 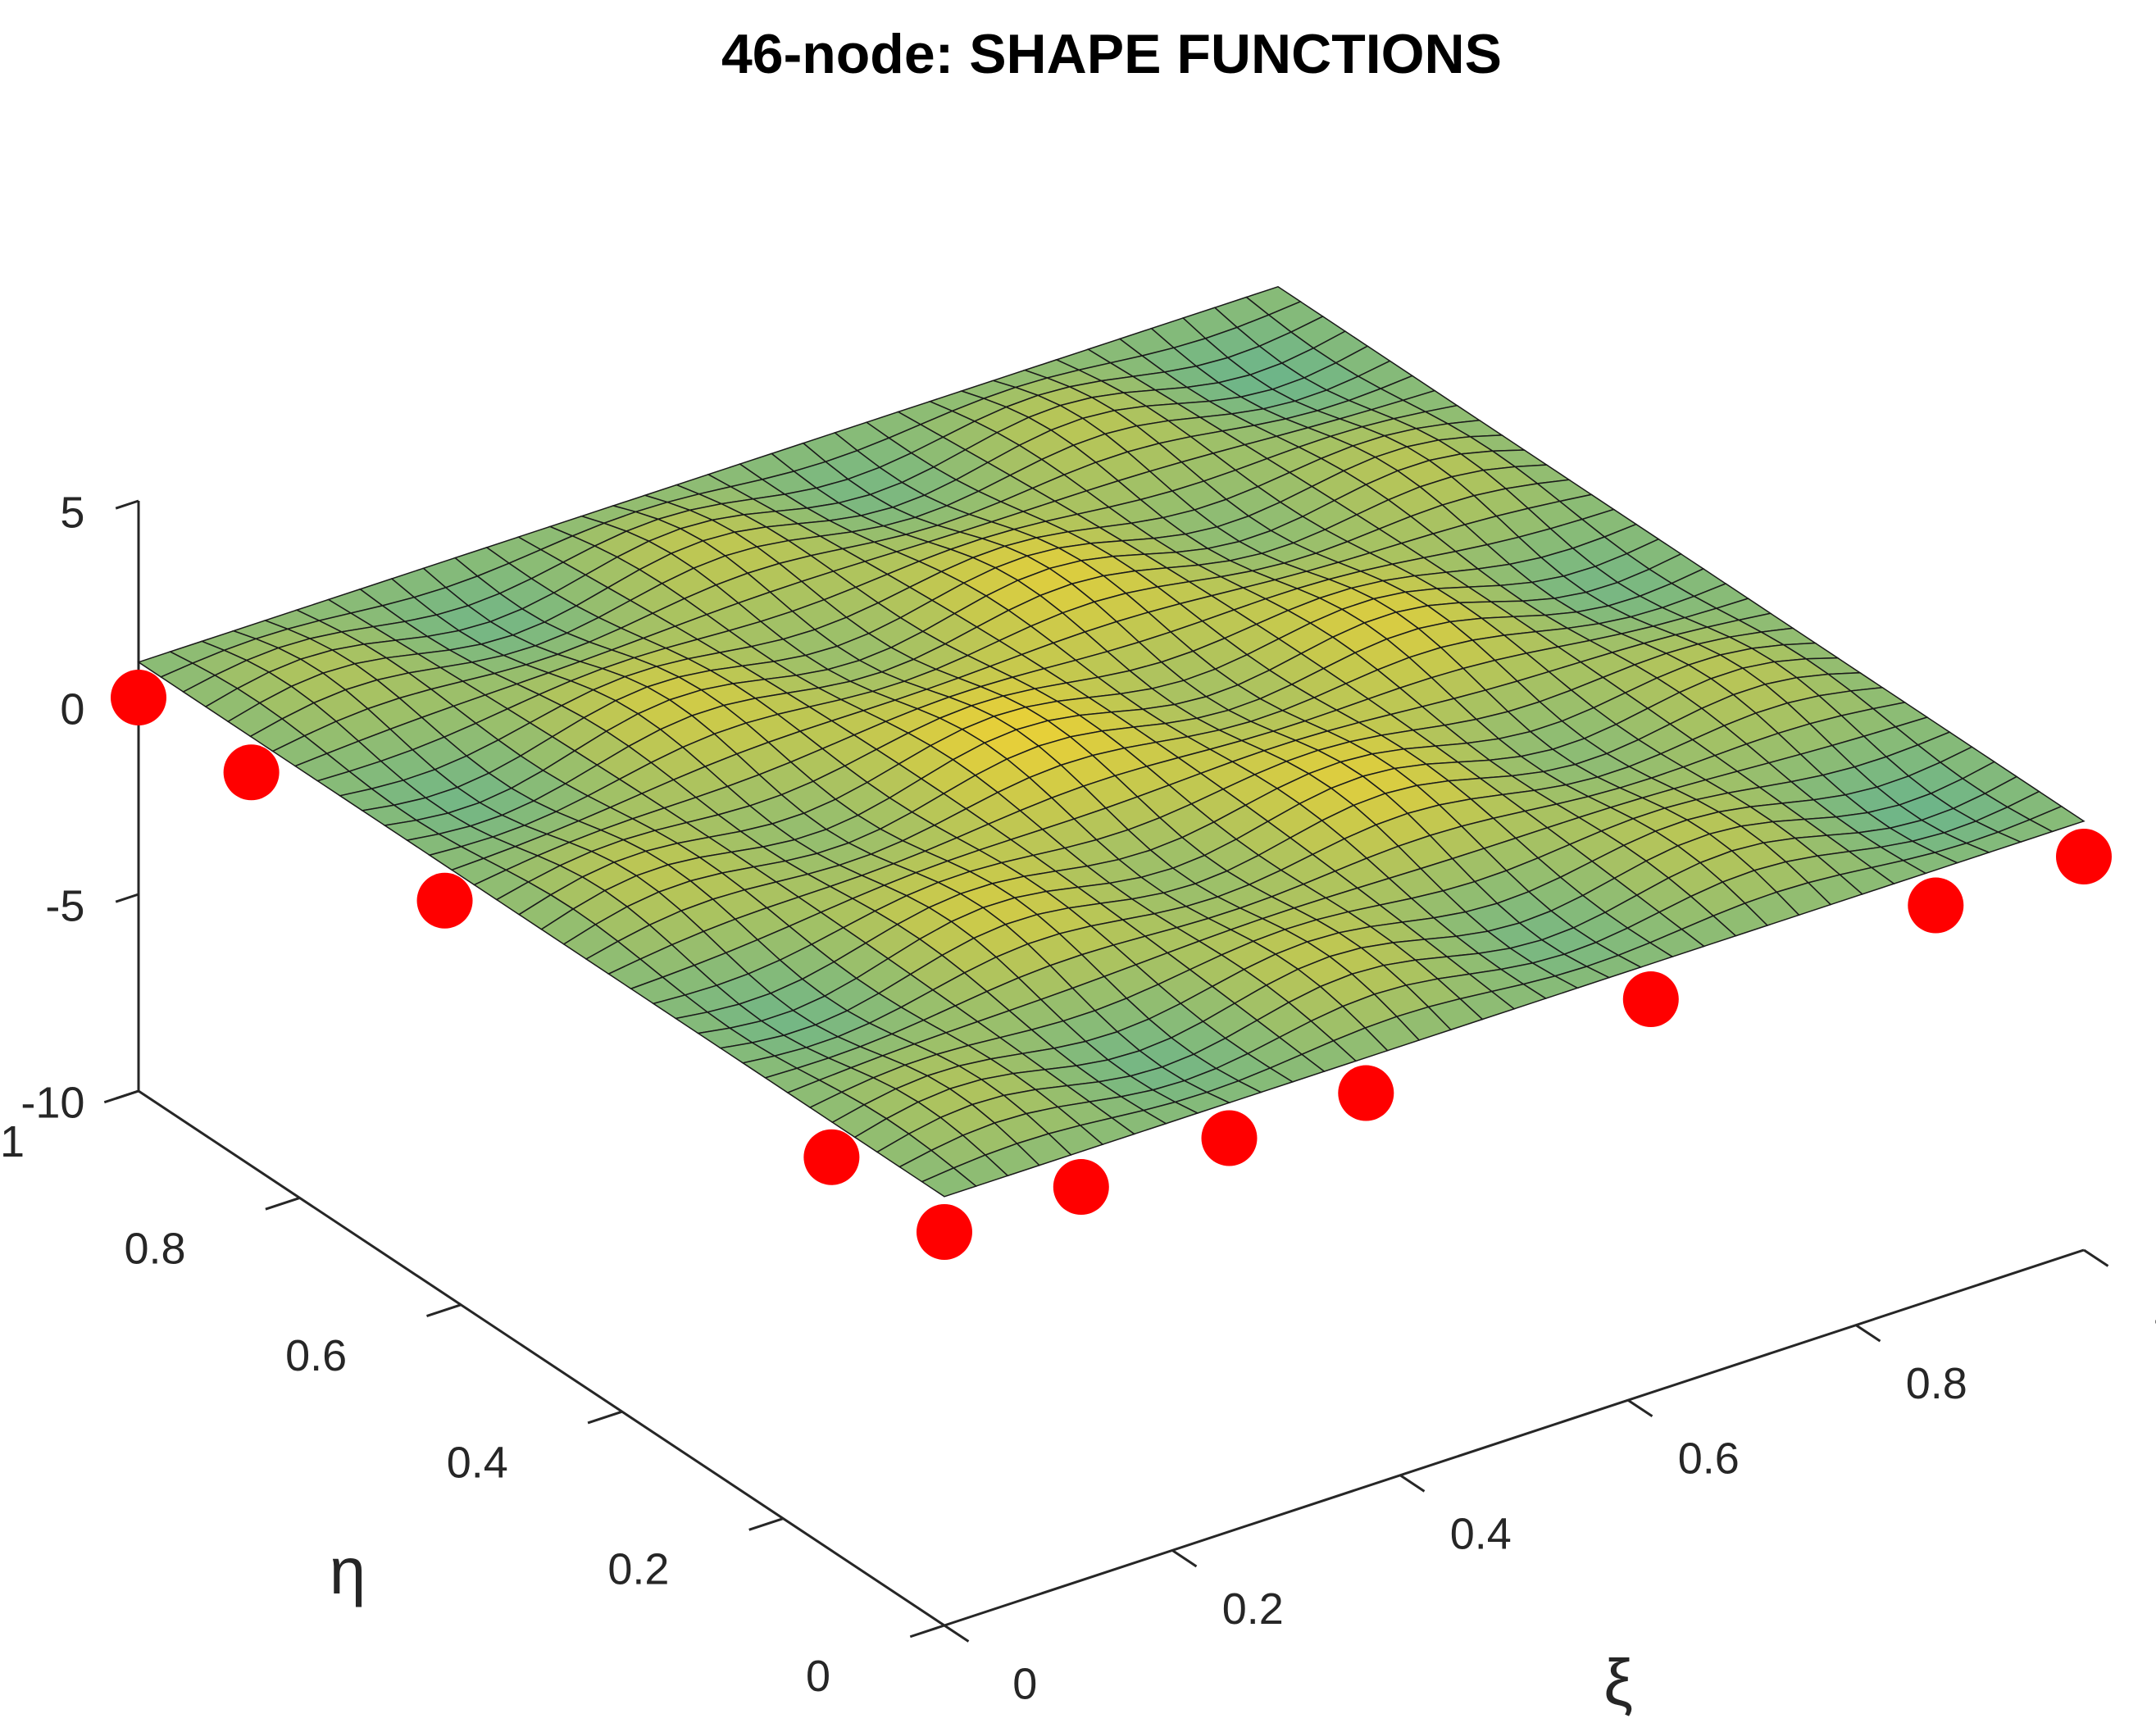 I want to click on y-tick-label: 0.4, so click(x=477, y=1463).